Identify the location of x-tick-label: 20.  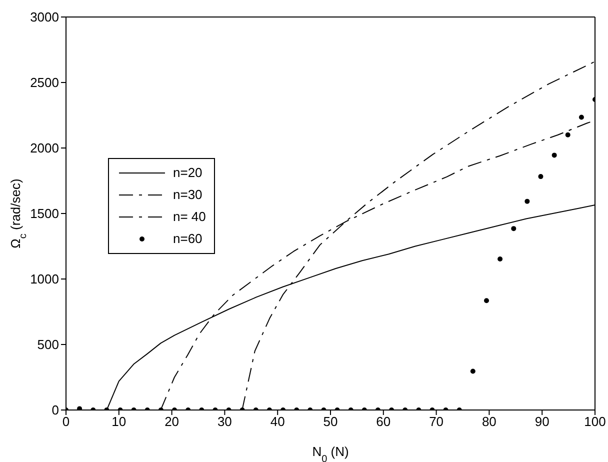
(172, 422).